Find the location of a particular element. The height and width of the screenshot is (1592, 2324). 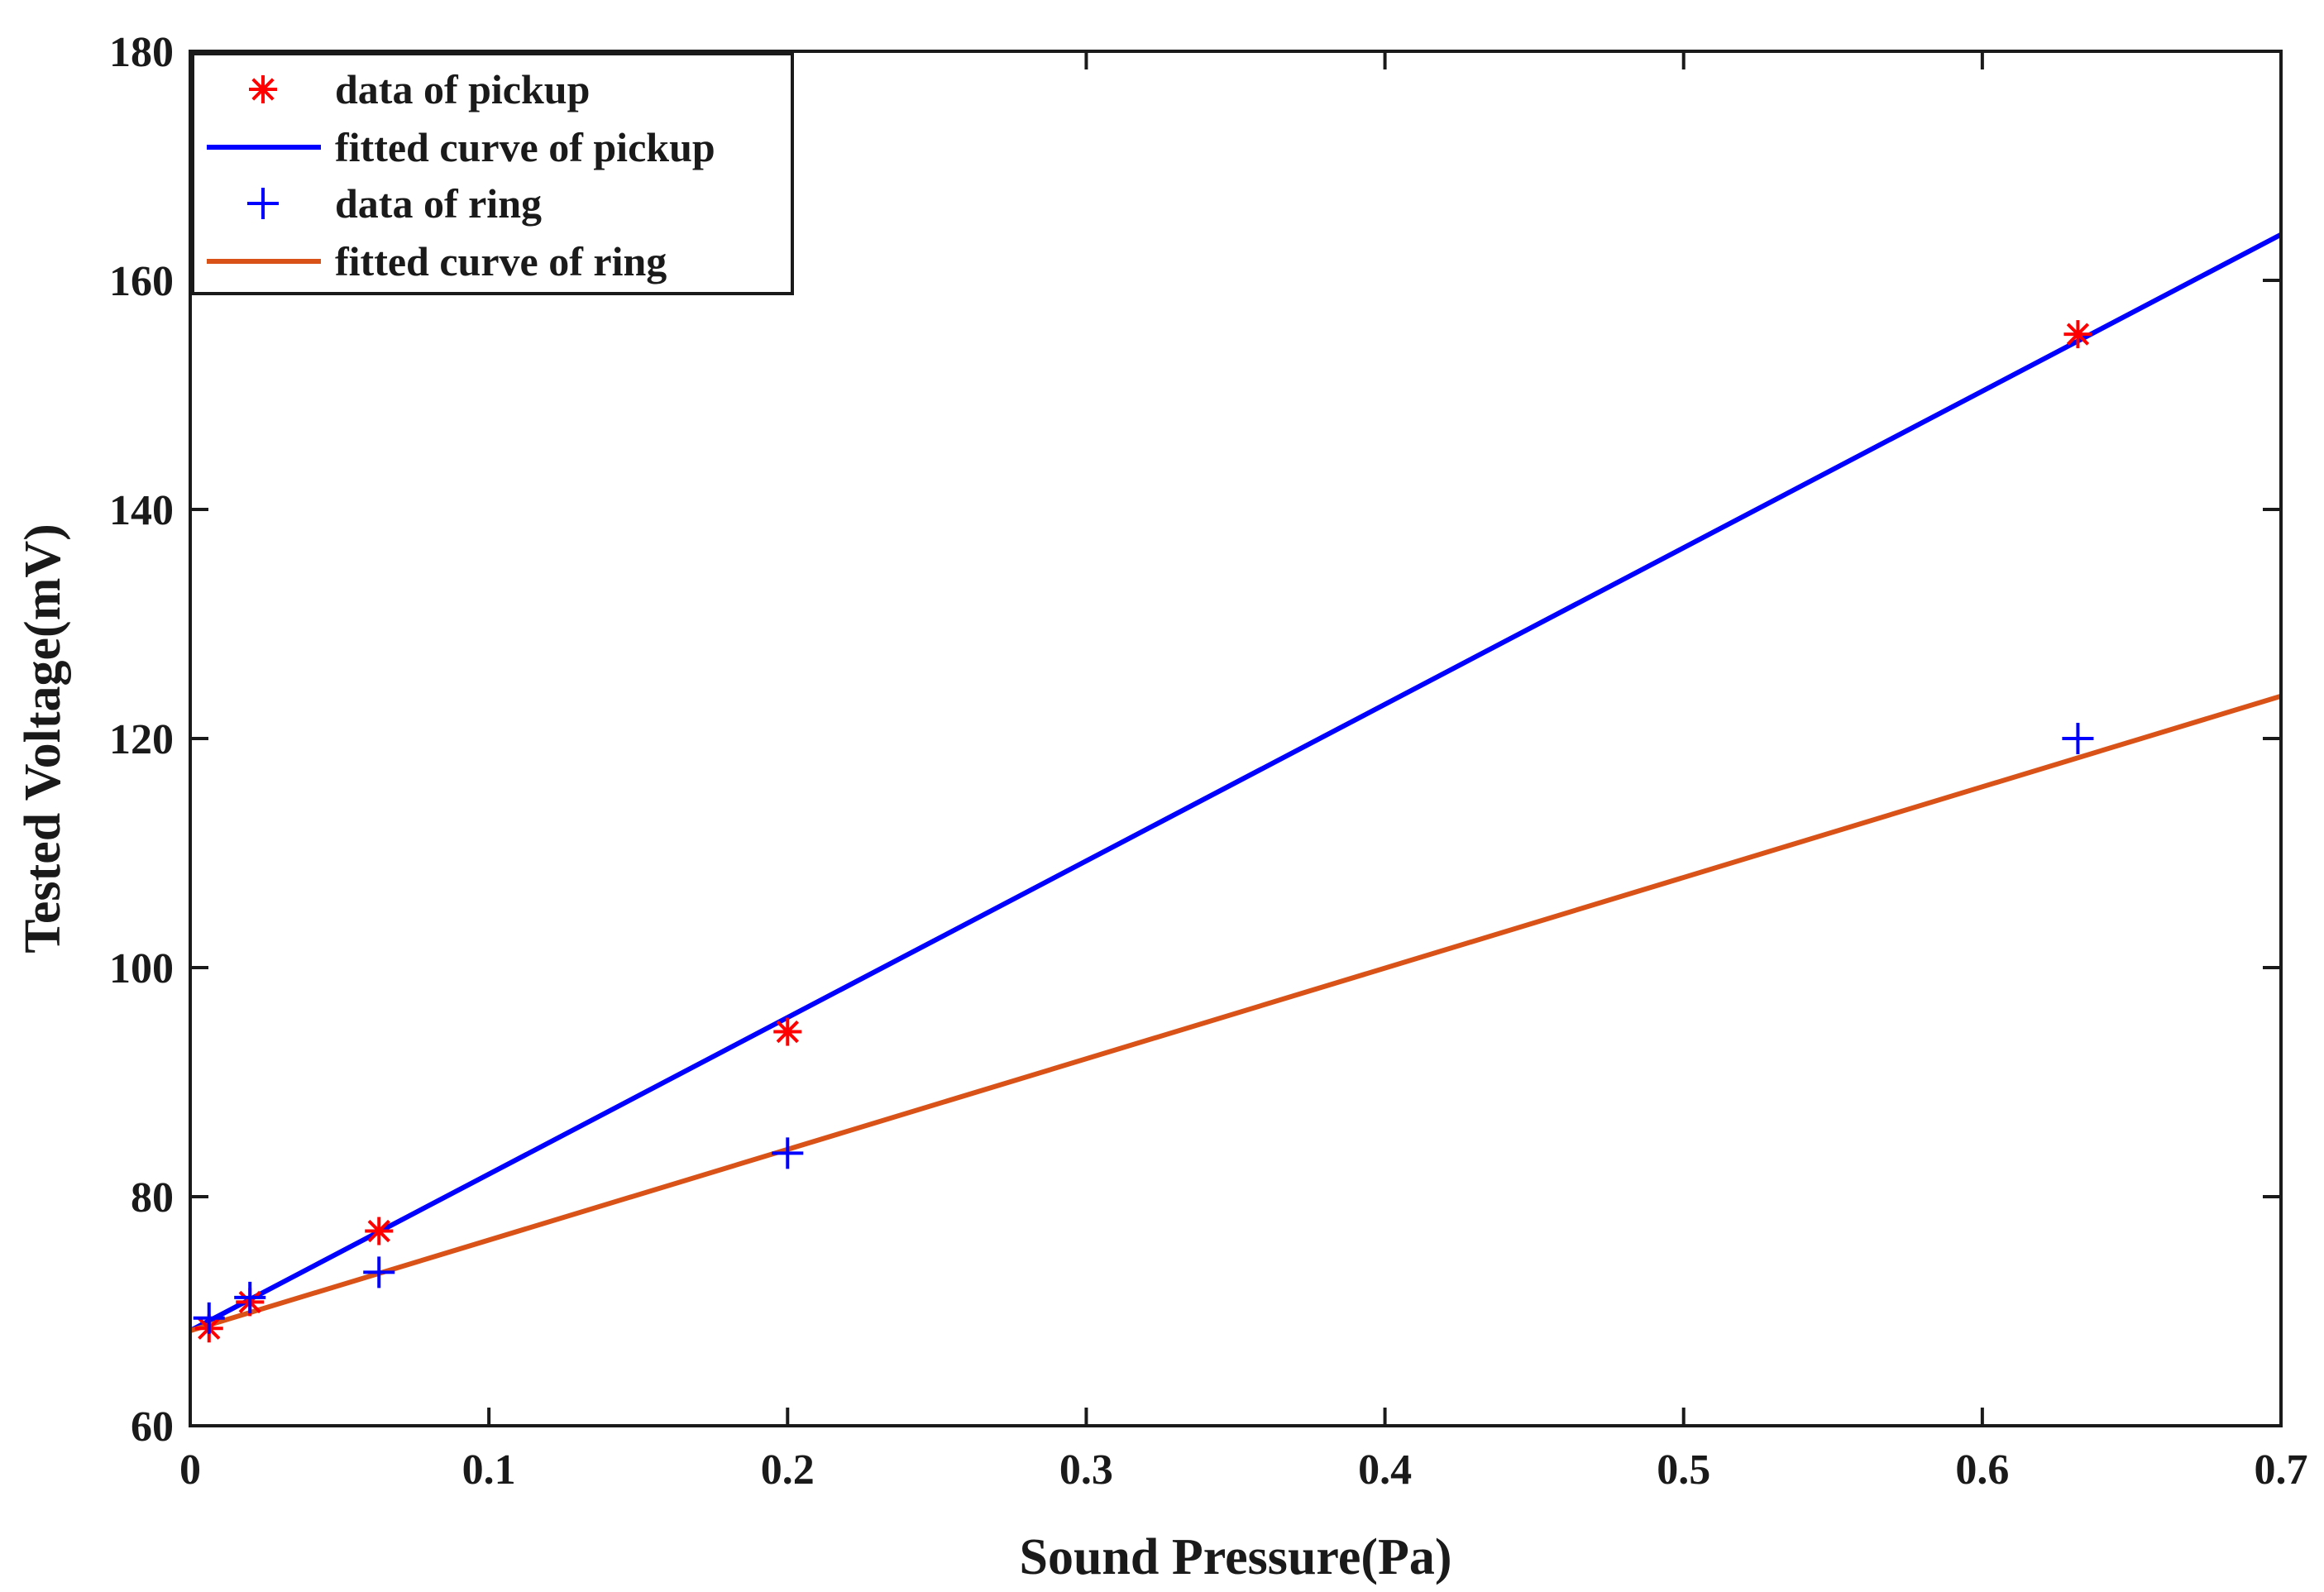

x-tick-label: 0 is located at coordinates (190, 1470).